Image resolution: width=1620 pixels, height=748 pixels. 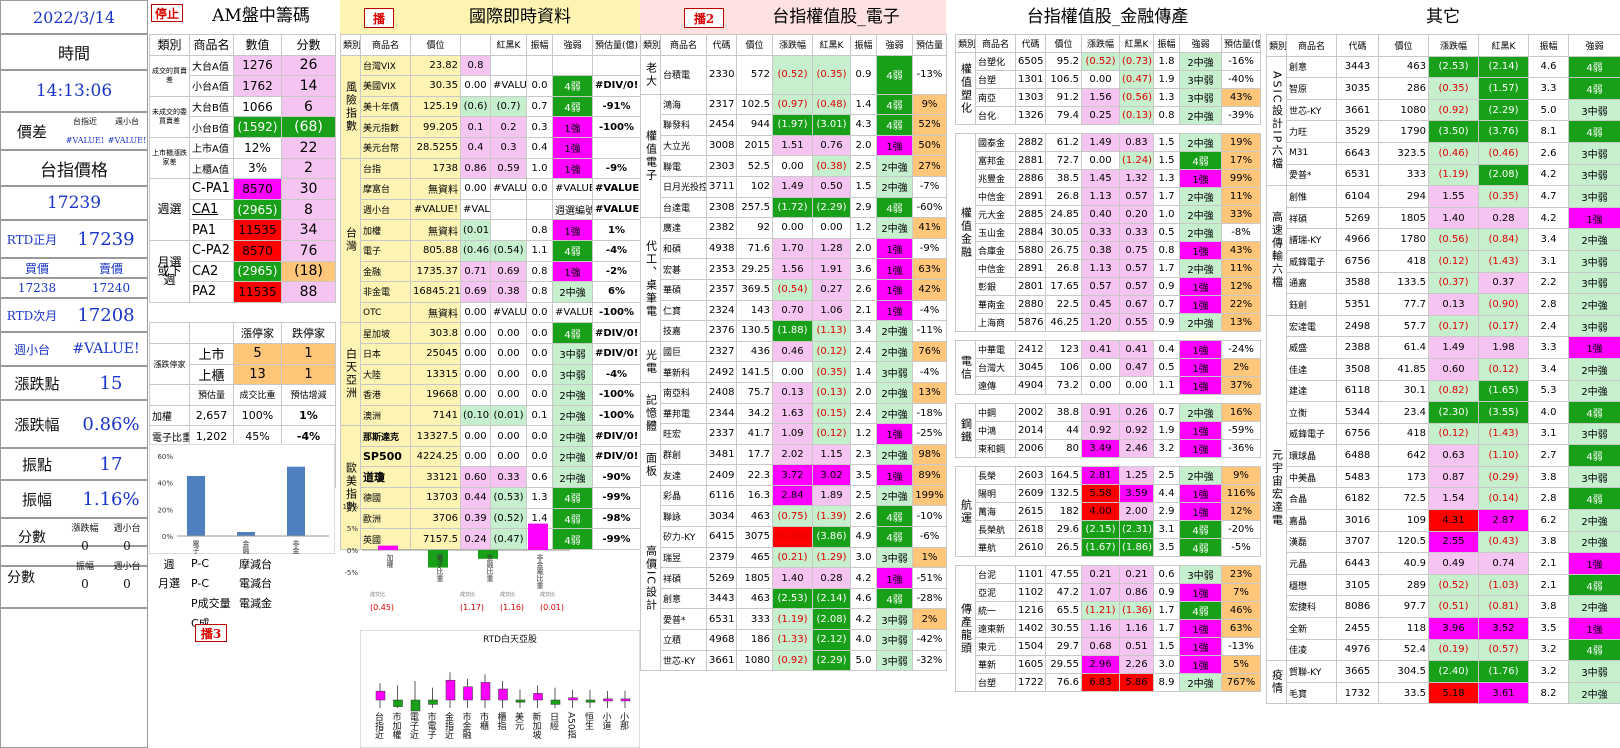 What do you see at coordinates (1311, 110) in the screenshot?
I see `stock-name: 世芯-KY` at bounding box center [1311, 110].